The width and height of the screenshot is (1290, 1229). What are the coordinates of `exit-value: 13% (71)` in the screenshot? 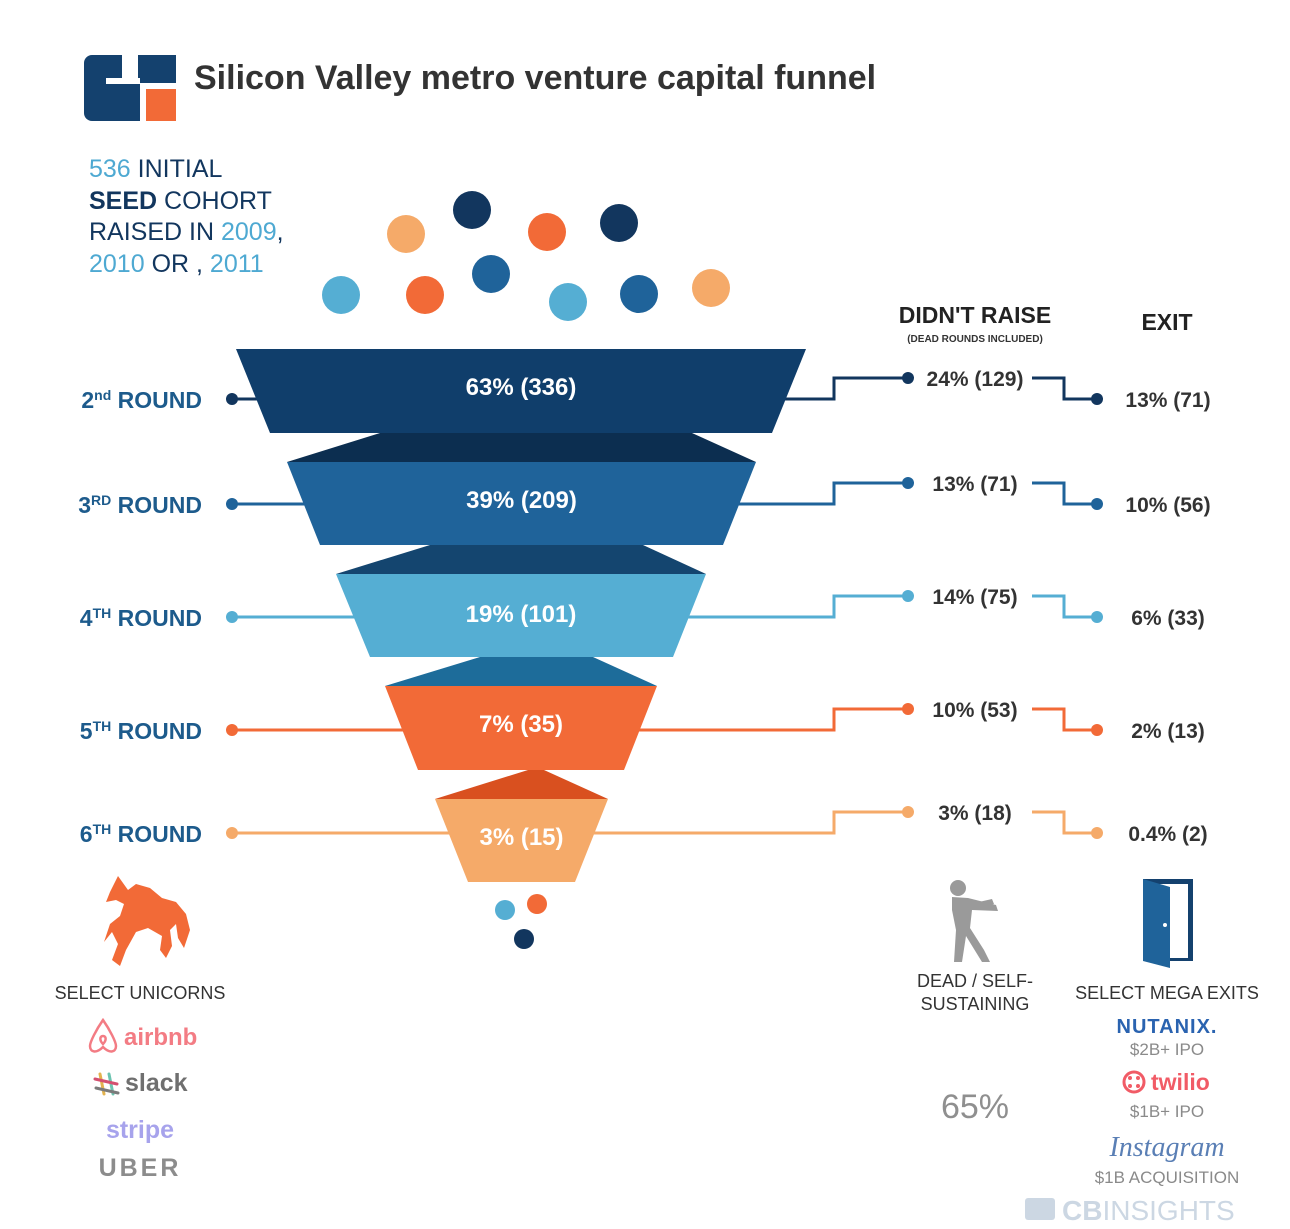 It's located at (1167, 400).